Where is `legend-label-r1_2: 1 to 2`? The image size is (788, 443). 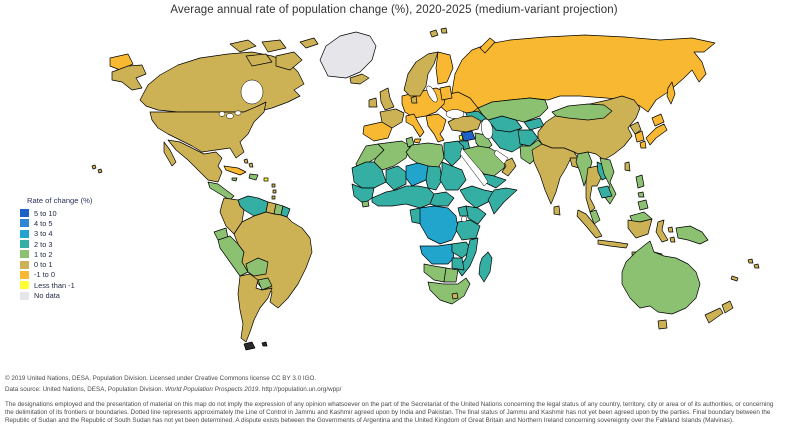 legend-label-r1_2: 1 to 2 is located at coordinates (43, 254).